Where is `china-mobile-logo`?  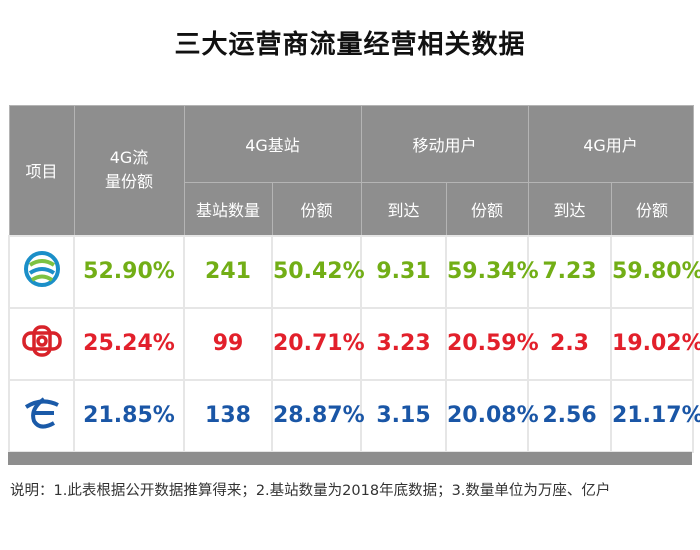
china-mobile-logo is located at coordinates (41, 268).